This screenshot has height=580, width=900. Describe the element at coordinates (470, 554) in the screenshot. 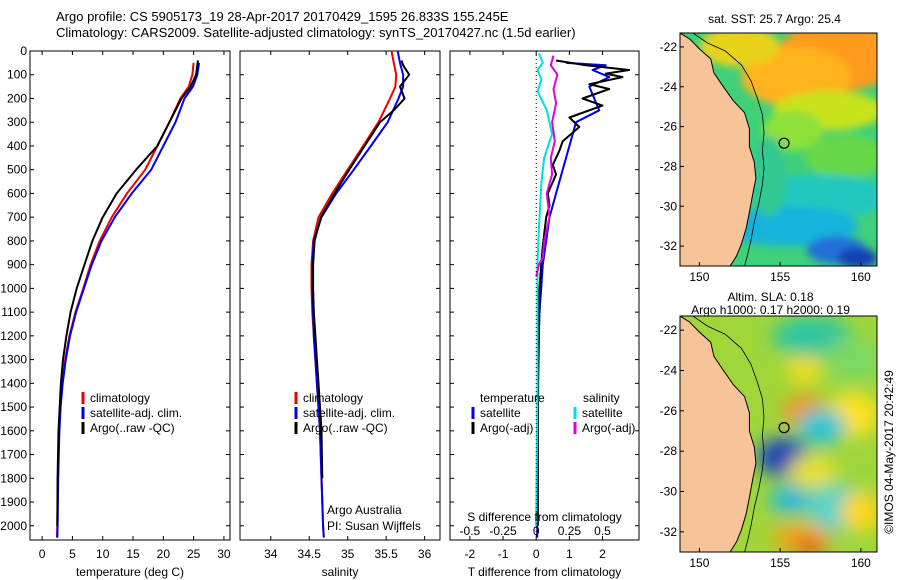

I see `x-tick-label: -2` at that location.